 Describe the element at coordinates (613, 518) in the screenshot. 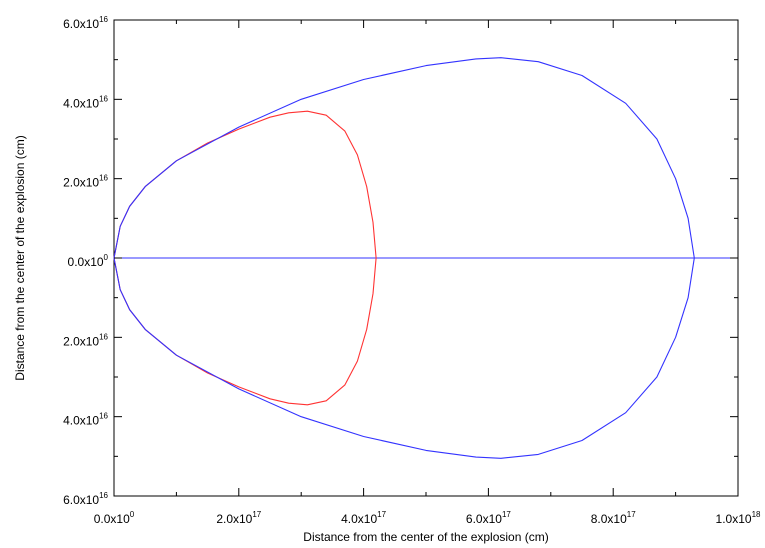

I see `x-tick-label: 8.0x10¹⁷` at that location.